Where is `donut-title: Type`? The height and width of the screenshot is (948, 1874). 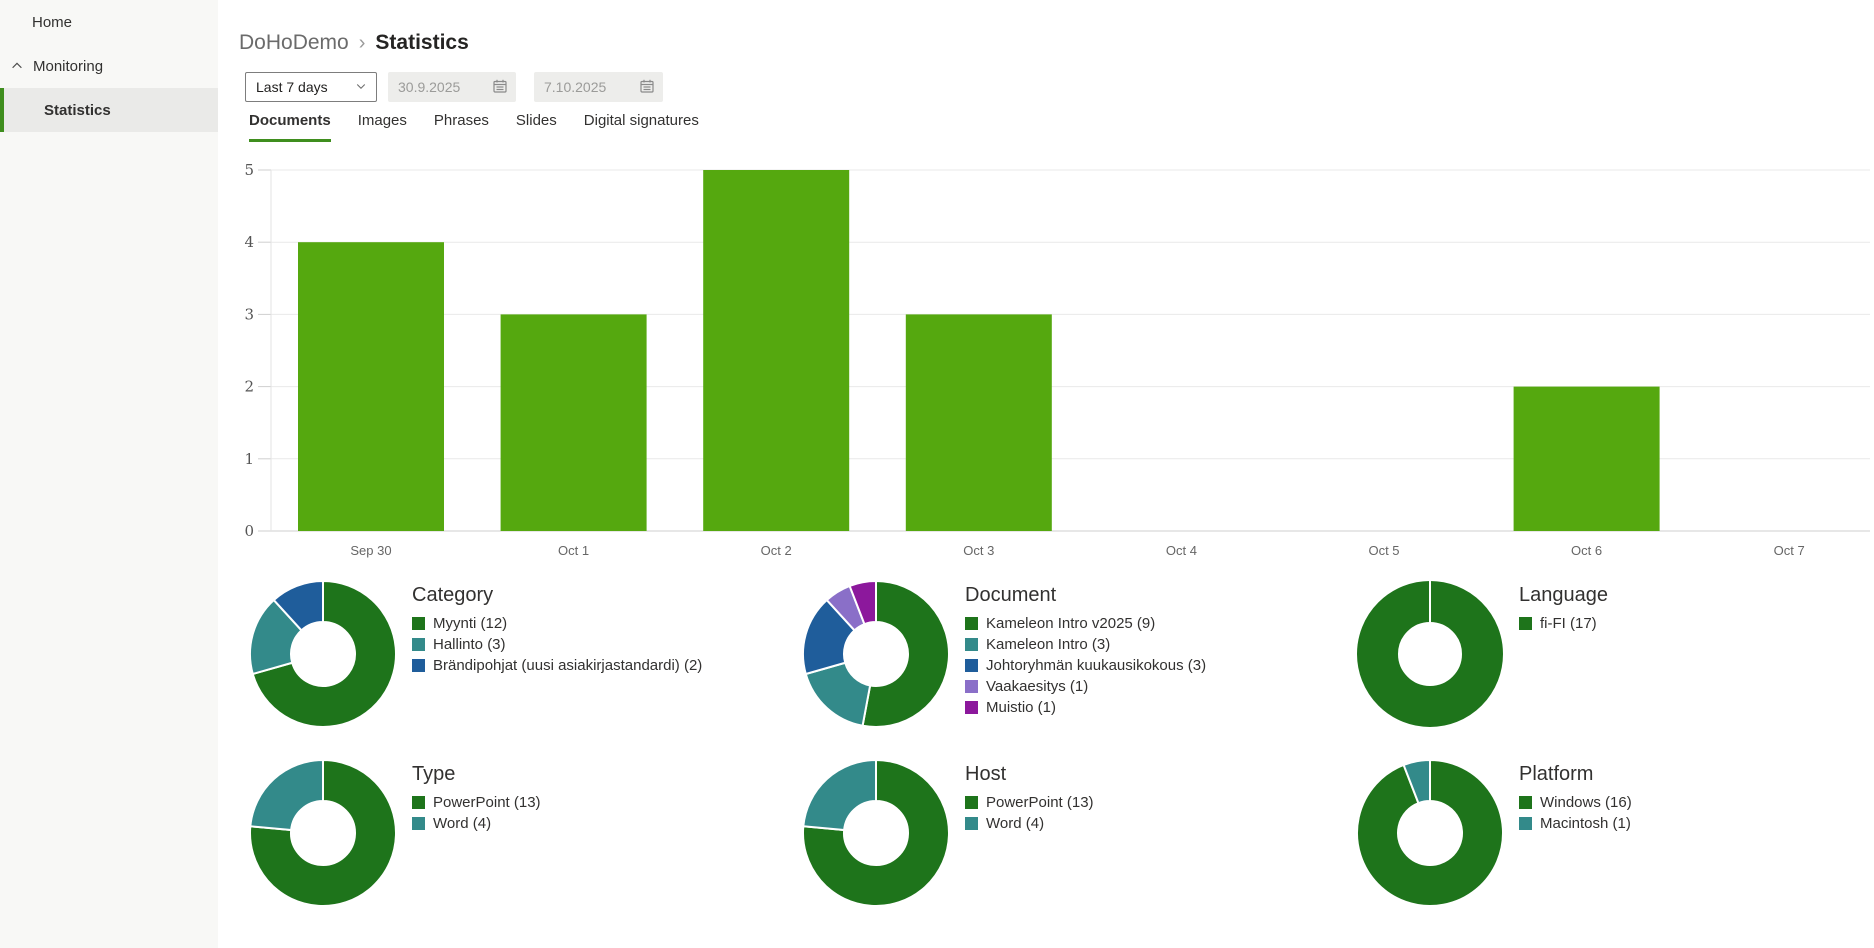
donut-title: Type is located at coordinates (434, 774).